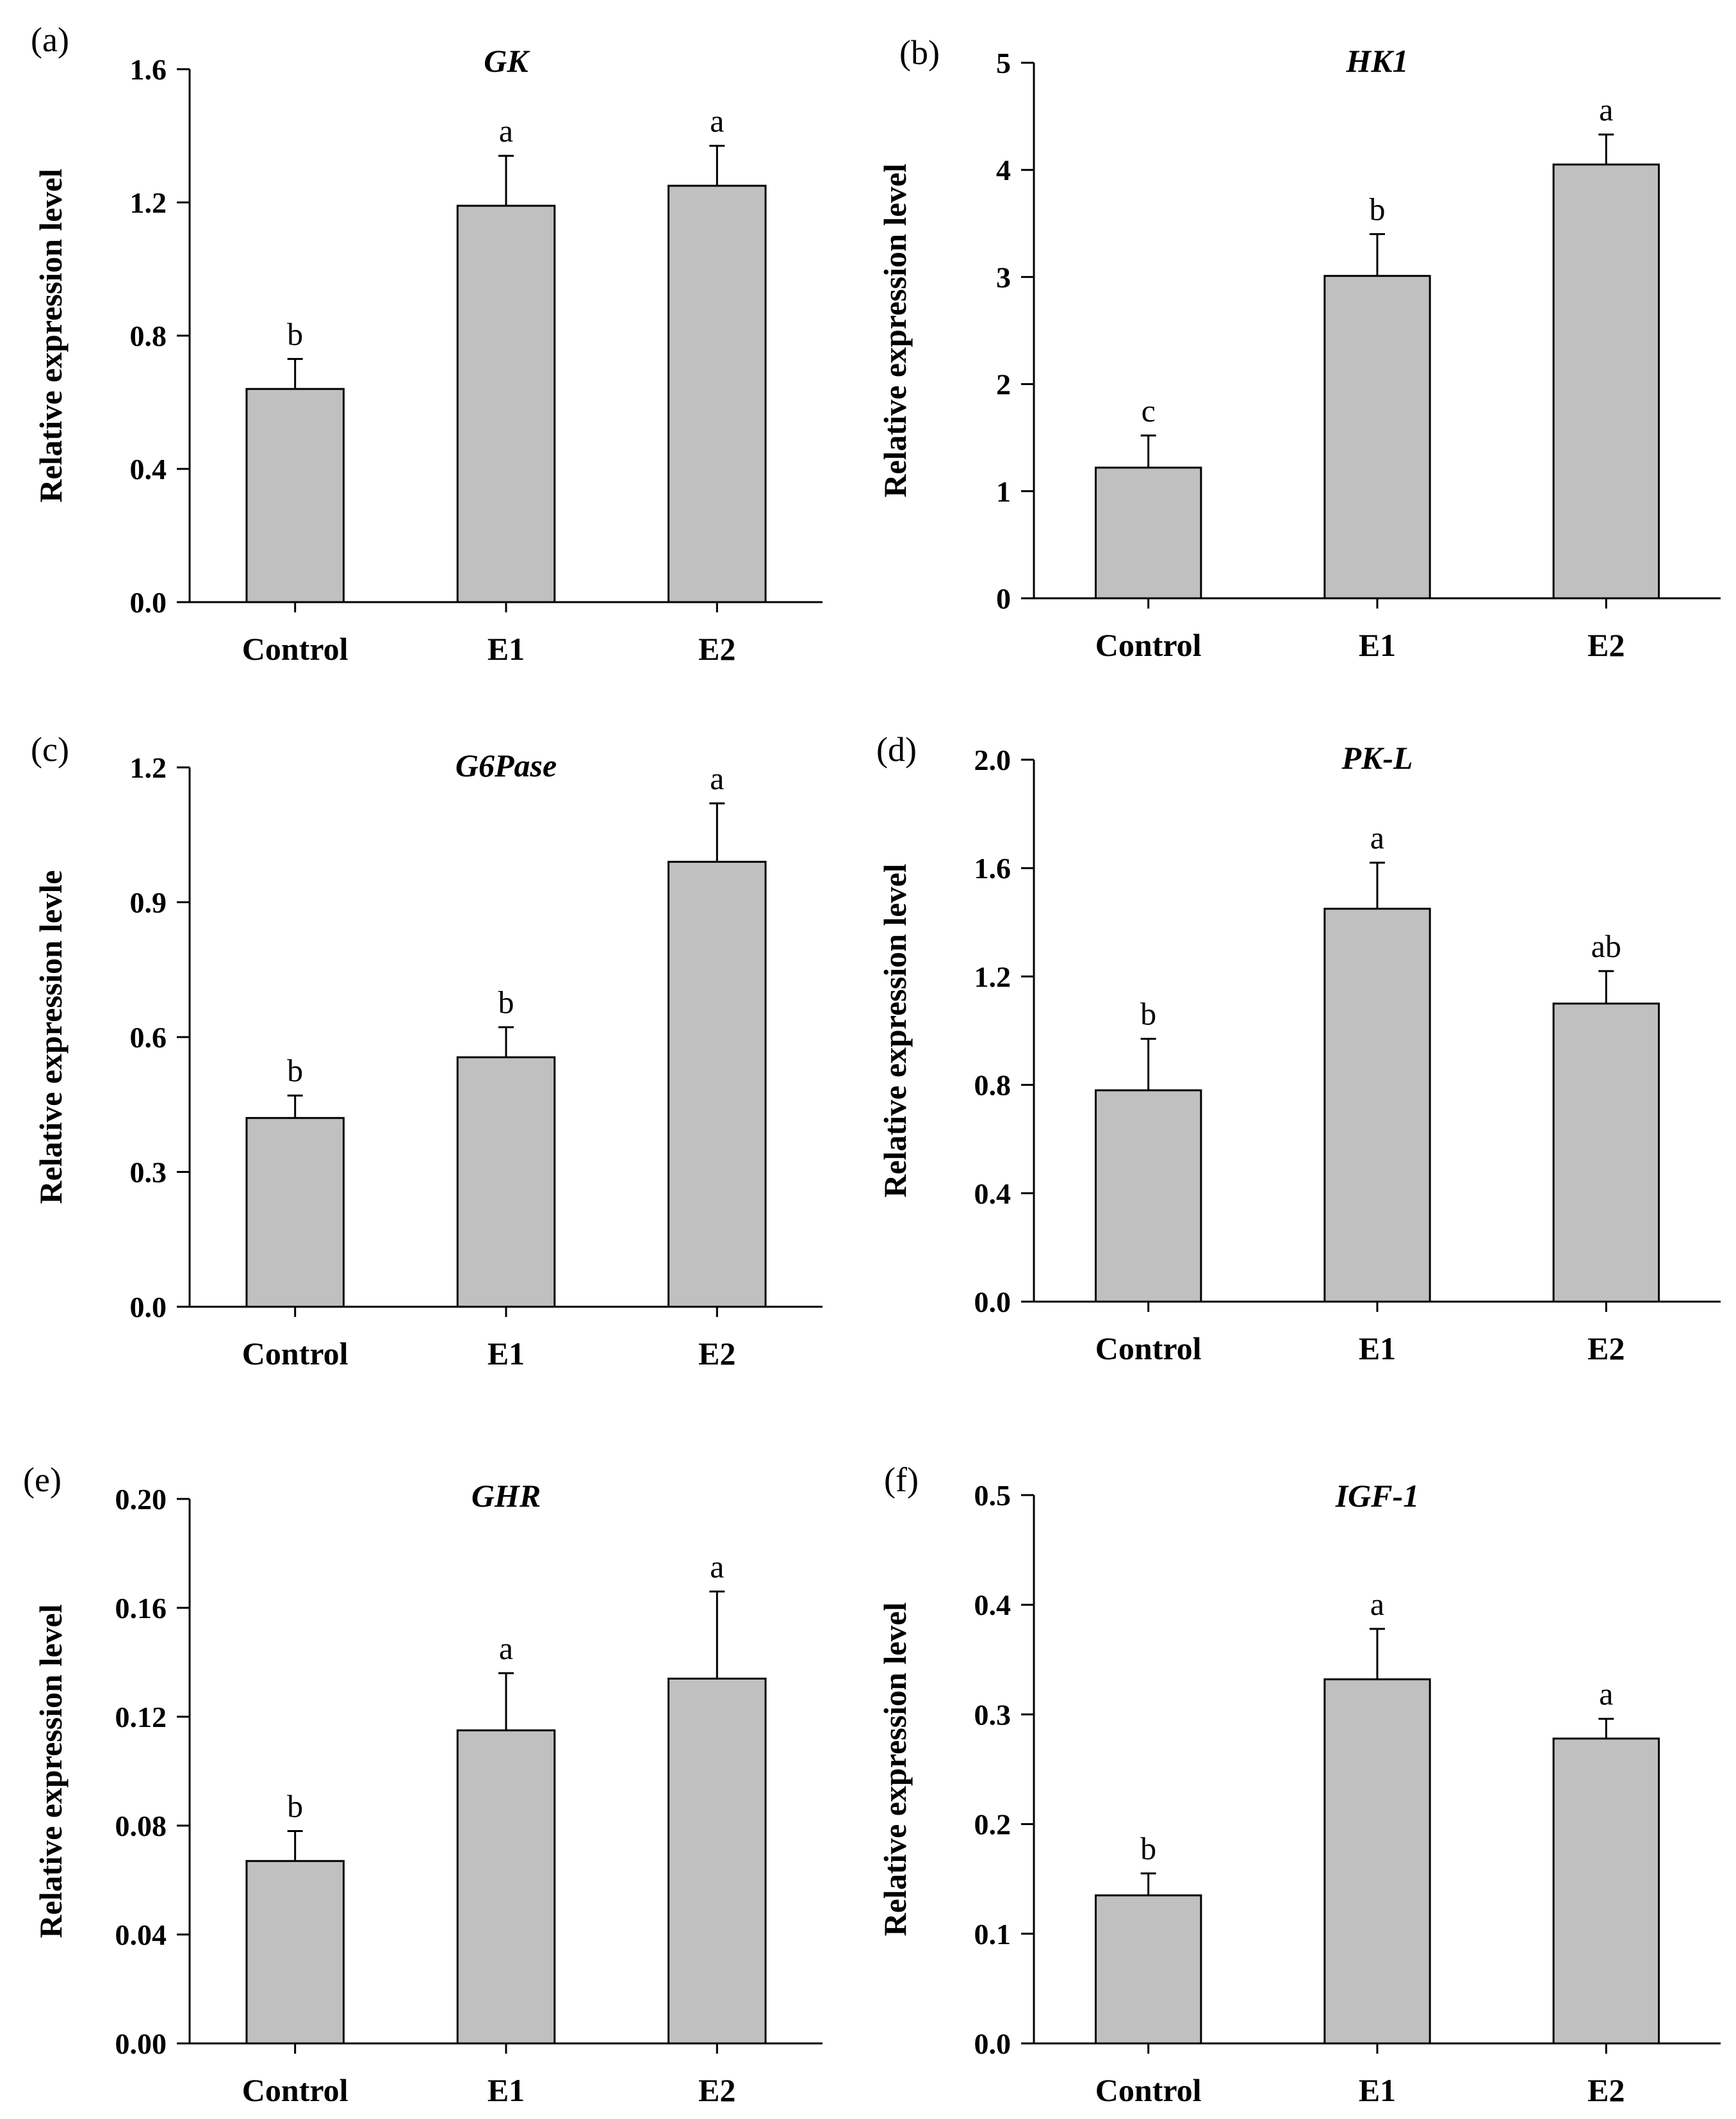  I want to click on chart-title: IGF-1, so click(1377, 1496).